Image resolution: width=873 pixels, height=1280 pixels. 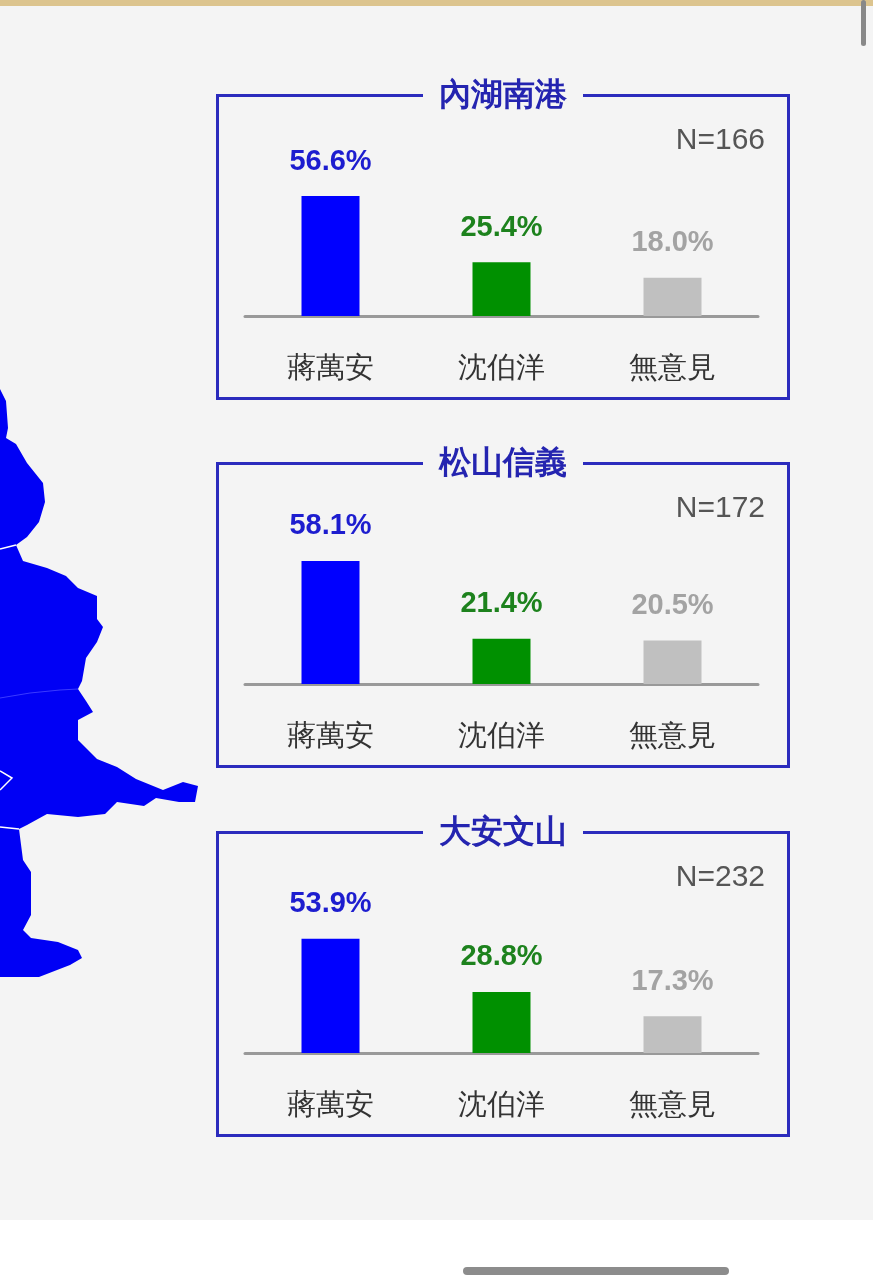 What do you see at coordinates (720, 138) in the screenshot?
I see `text: N=166` at bounding box center [720, 138].